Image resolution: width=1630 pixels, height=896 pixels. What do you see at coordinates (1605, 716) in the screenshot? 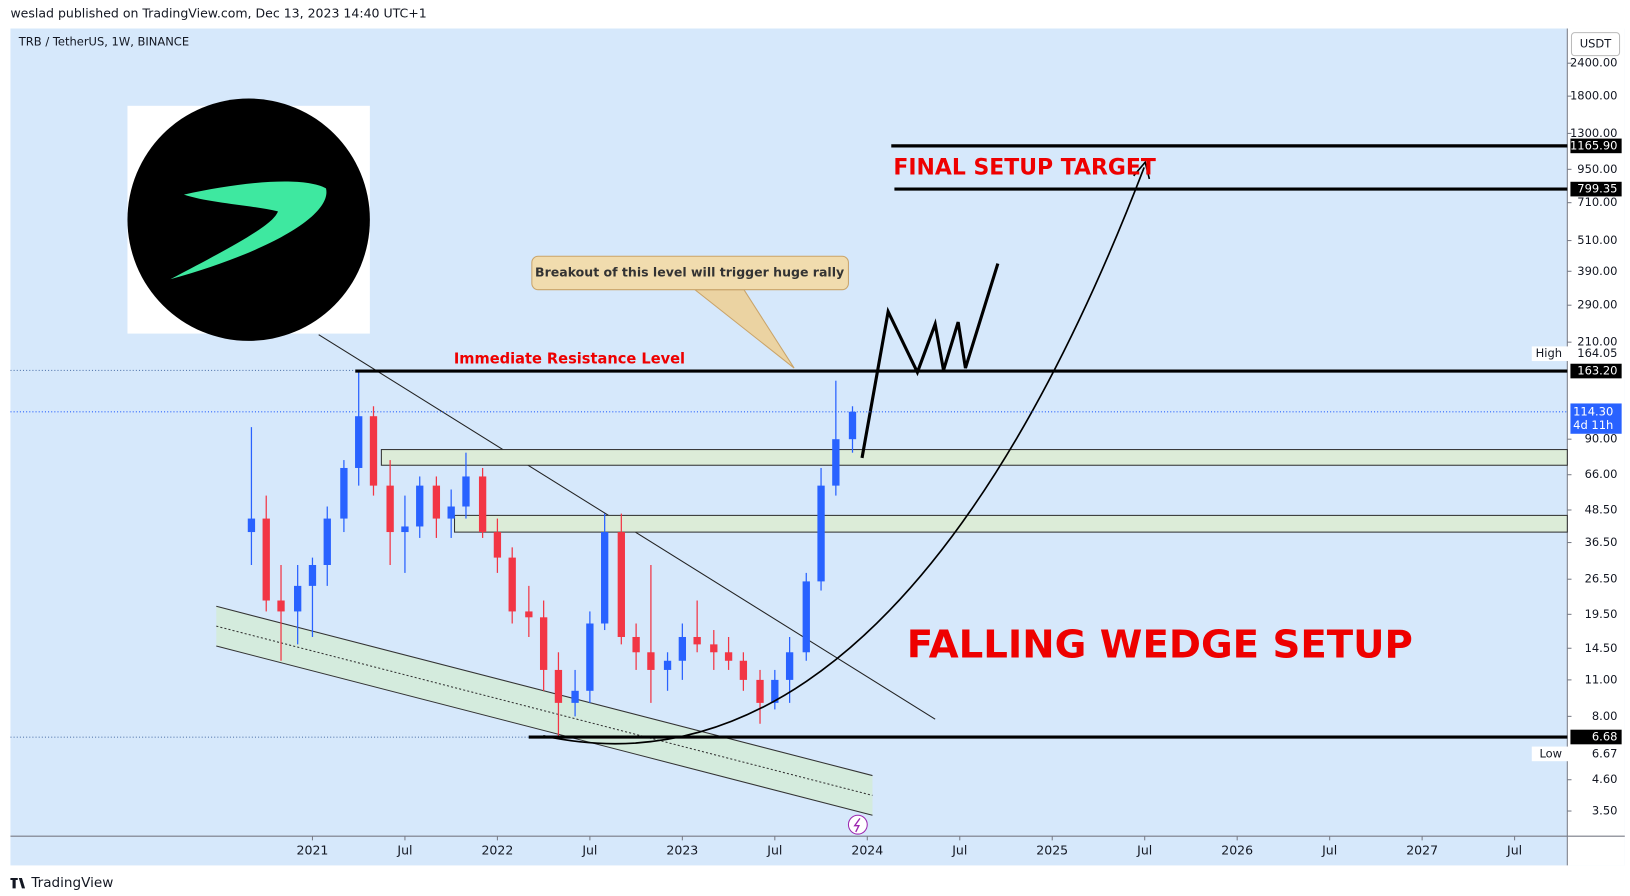
I see `y-tick-label: 8.00` at bounding box center [1605, 716].